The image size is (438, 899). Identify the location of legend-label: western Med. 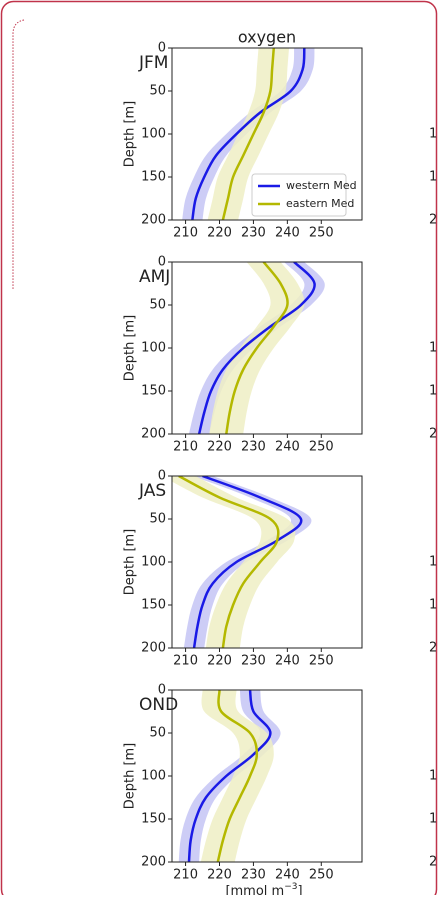
(321, 185).